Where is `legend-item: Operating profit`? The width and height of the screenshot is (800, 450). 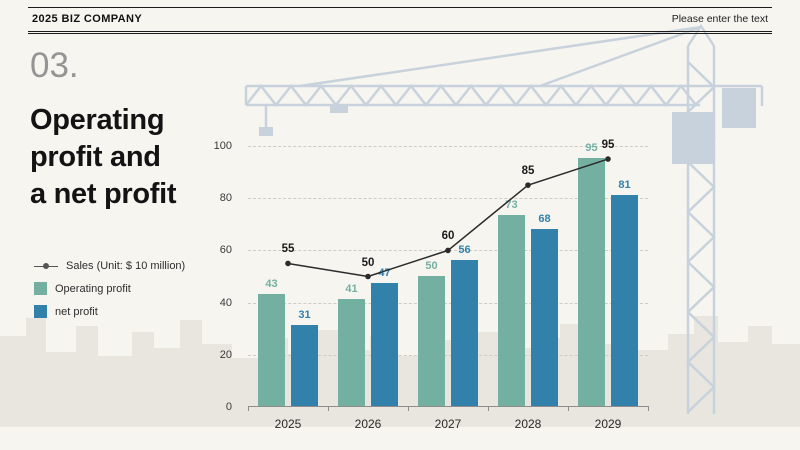 legend-item: Operating profit is located at coordinates (109, 288).